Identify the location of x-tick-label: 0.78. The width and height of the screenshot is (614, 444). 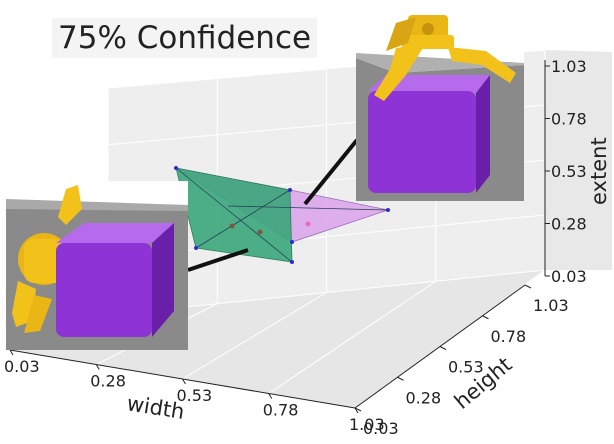
(281, 410).